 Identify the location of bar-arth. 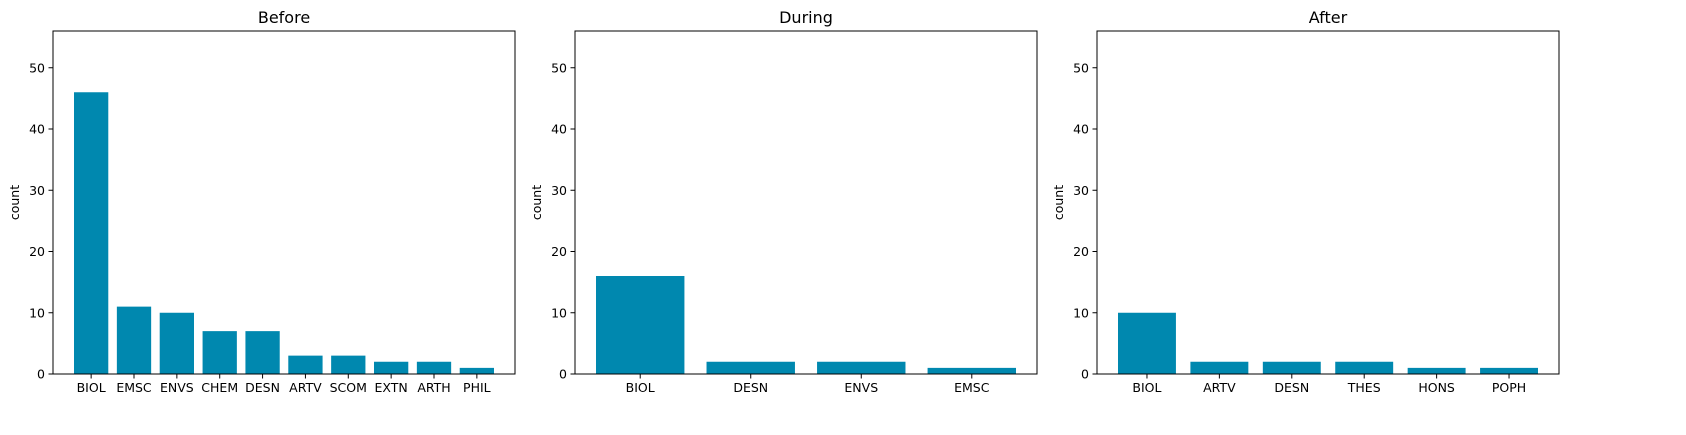
(434, 367).